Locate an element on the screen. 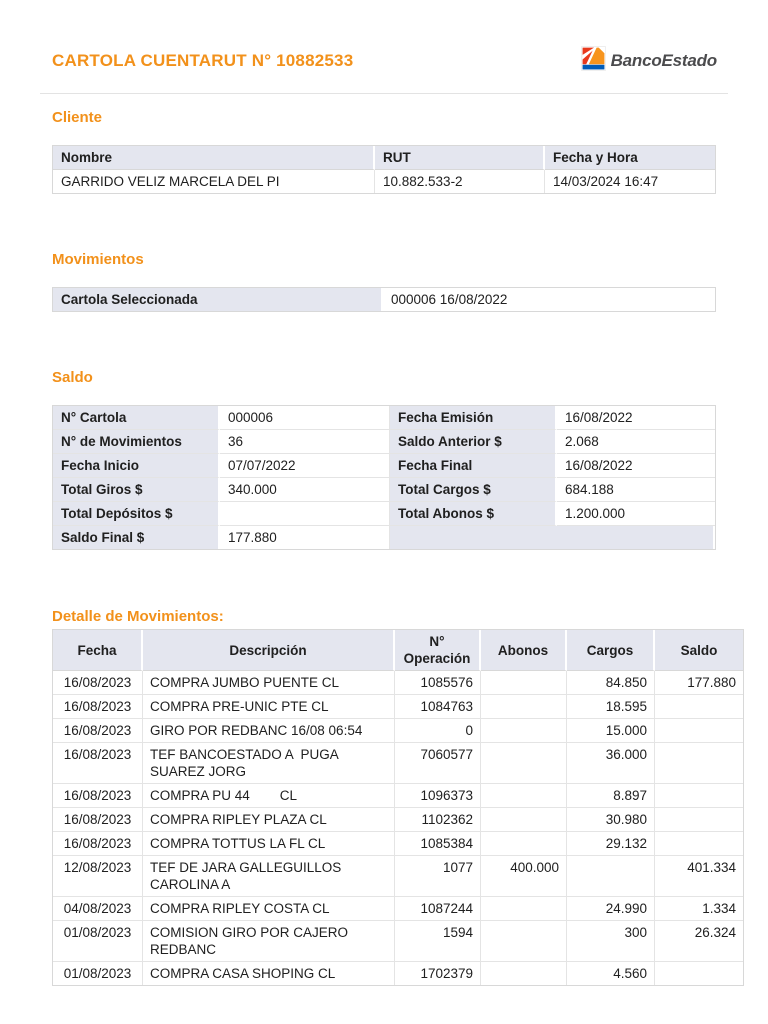 This screenshot has height=1024, width=768. movement-descripcion: TEF BANCOESTADO A PUGA SUAREZ JORG is located at coordinates (269, 763).